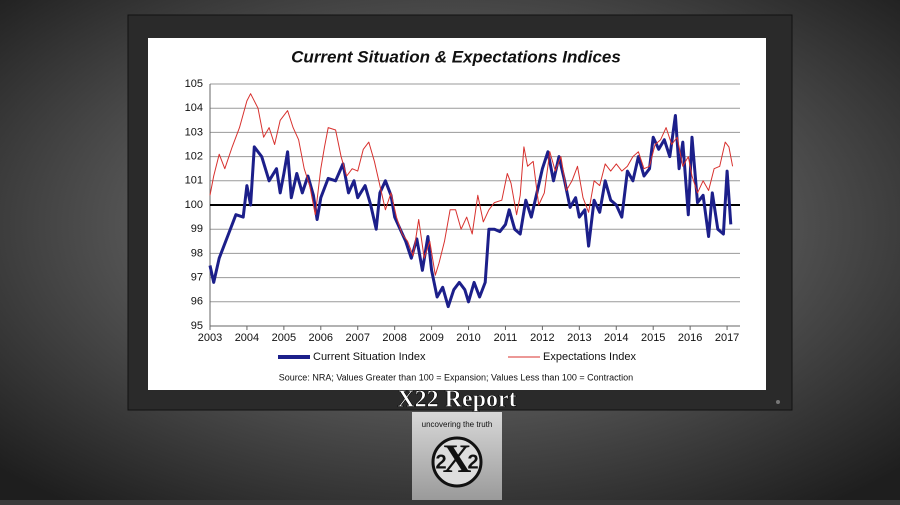 This screenshot has width=900, height=505. What do you see at coordinates (653, 338) in the screenshot?
I see `x-tick-label: 2015` at bounding box center [653, 338].